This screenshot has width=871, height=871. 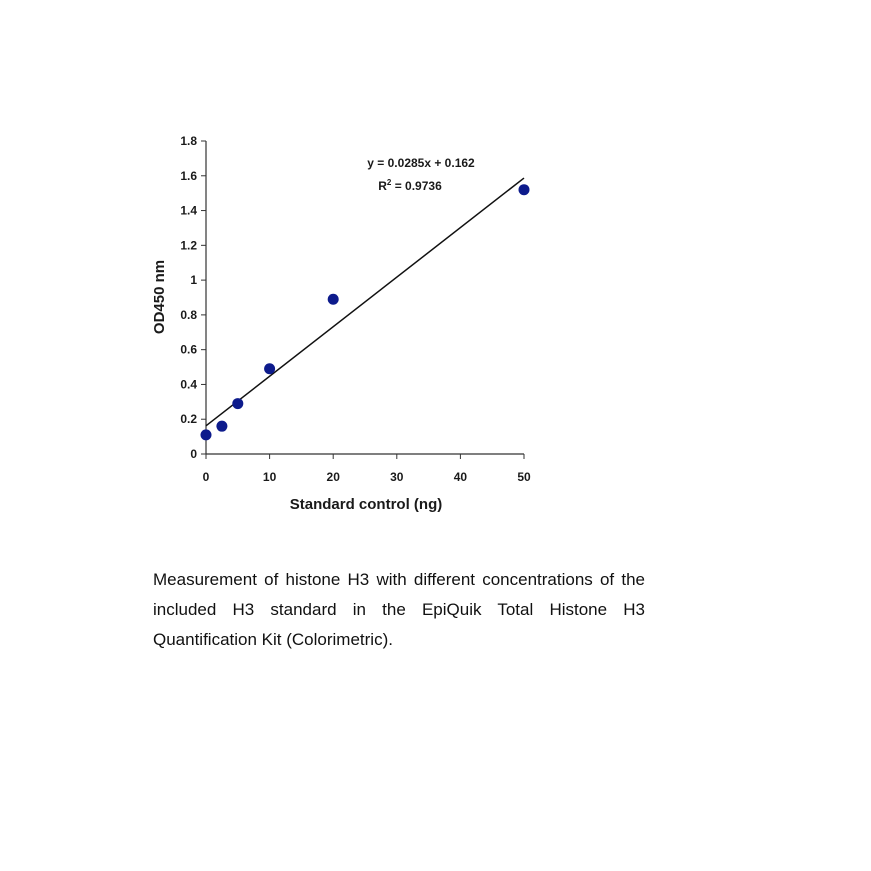 I want to click on x-tick-label: 50, so click(x=524, y=477).